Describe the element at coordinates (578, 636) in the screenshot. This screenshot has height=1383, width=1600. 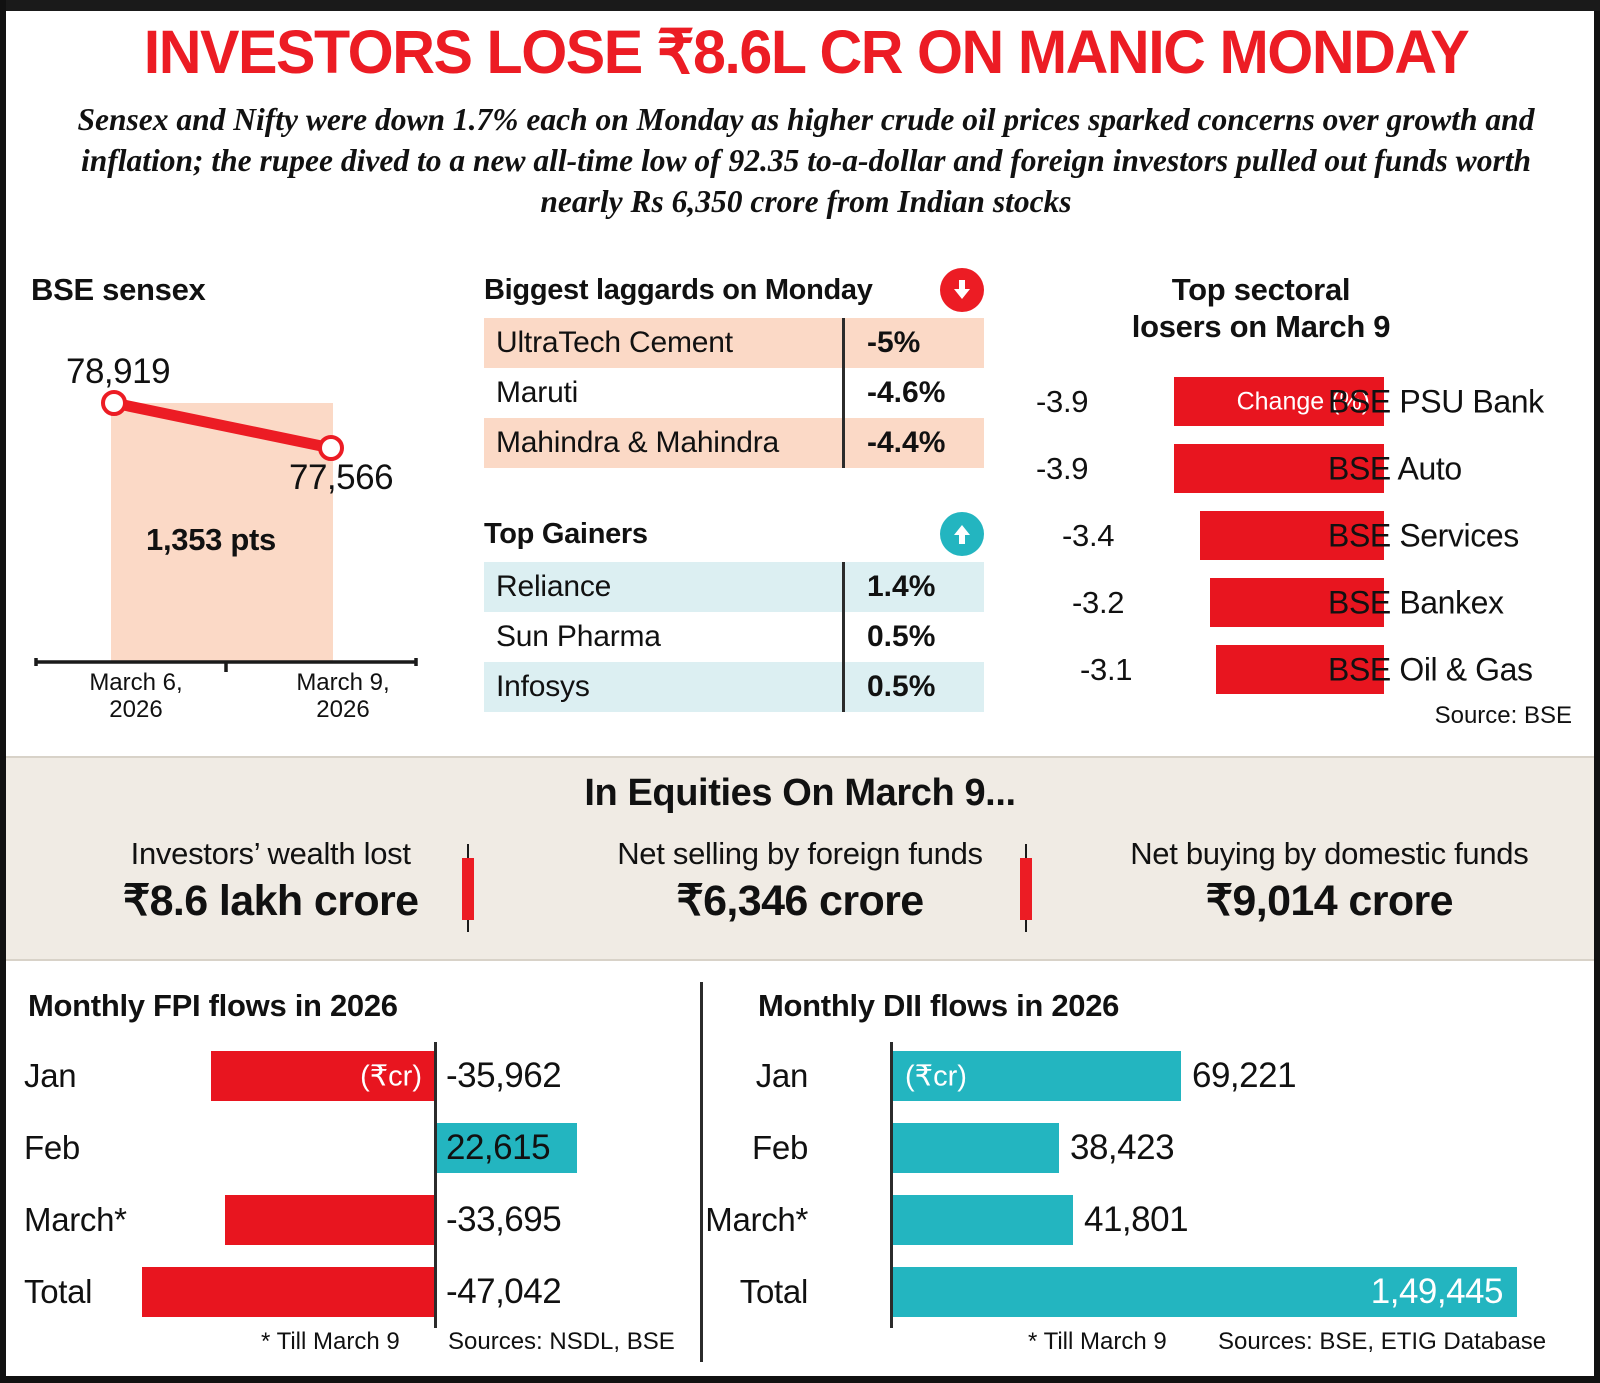
I see `gainer-name: Sun Pharma` at that location.